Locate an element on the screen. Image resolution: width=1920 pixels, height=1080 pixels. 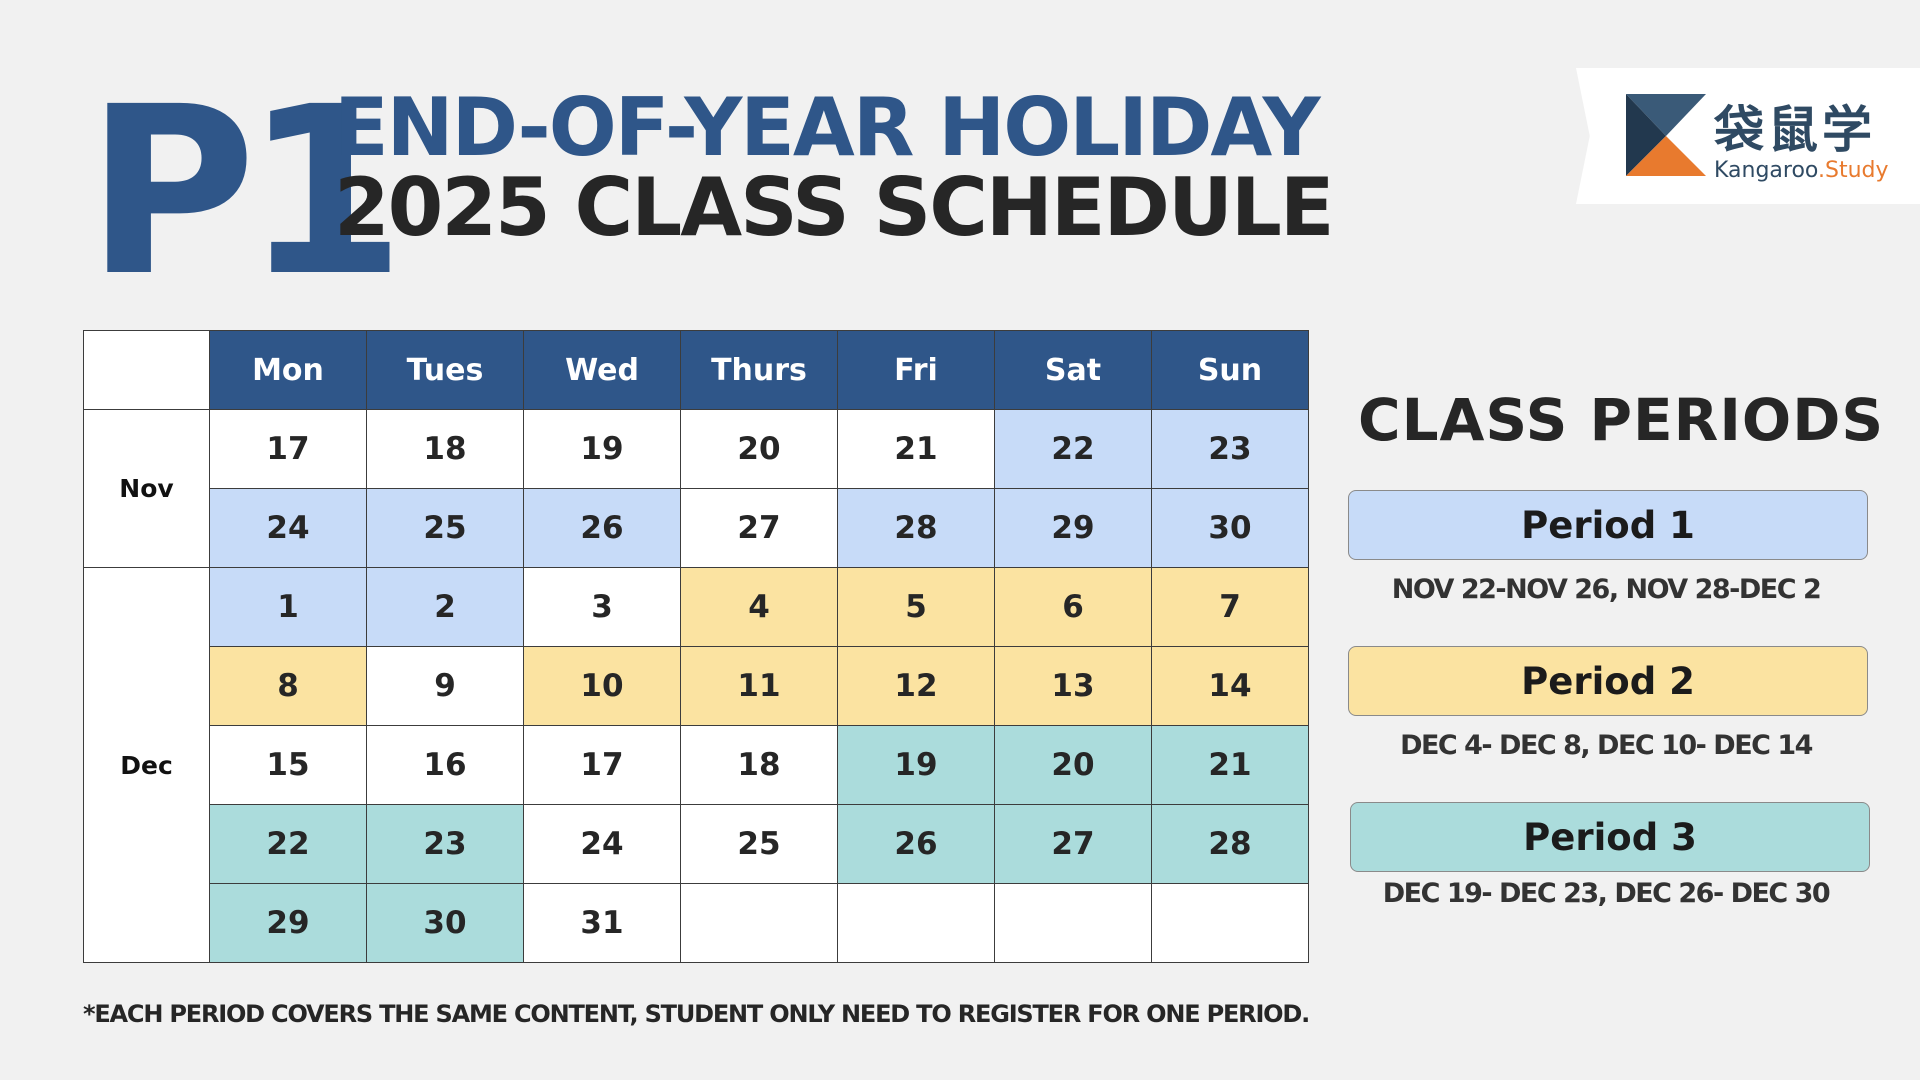
period-3-box: Period 3 is located at coordinates (1610, 837).